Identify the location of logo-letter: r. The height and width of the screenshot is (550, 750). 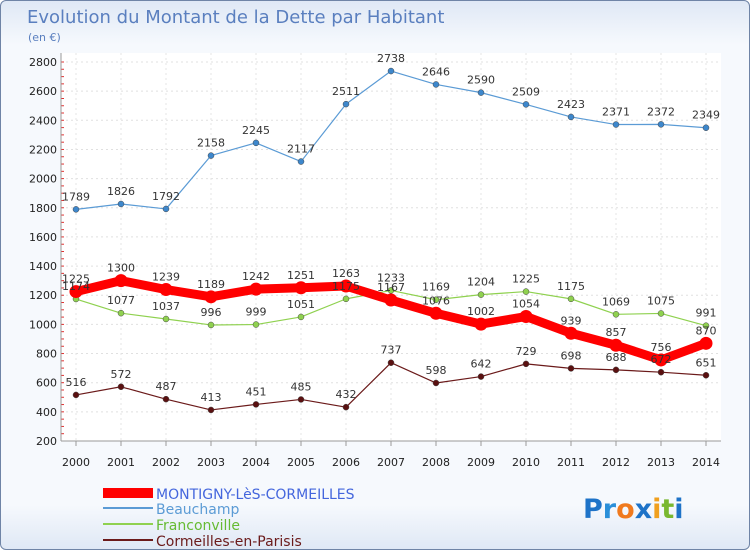
(610, 509).